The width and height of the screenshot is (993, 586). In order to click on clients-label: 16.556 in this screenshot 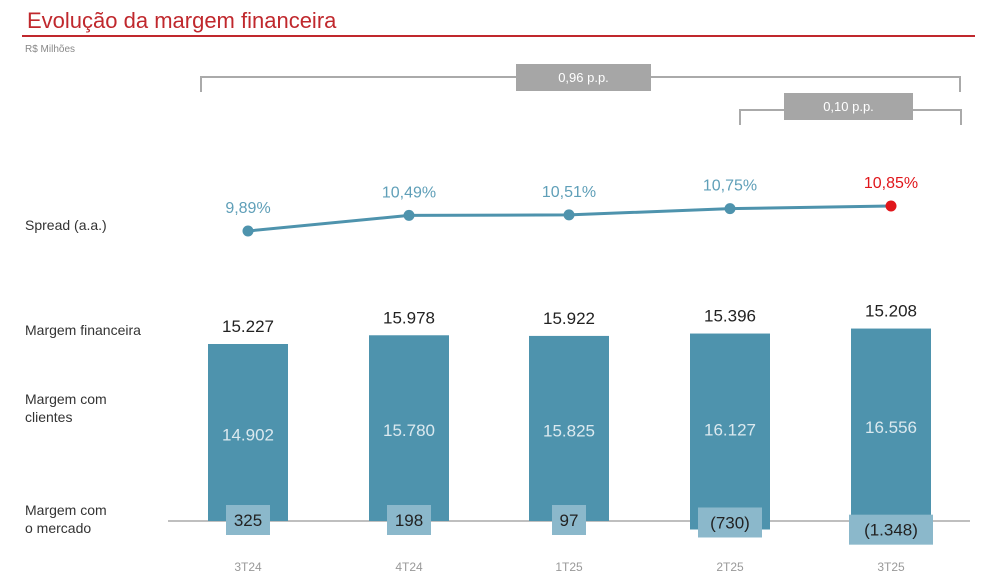, I will do `click(891, 427)`.